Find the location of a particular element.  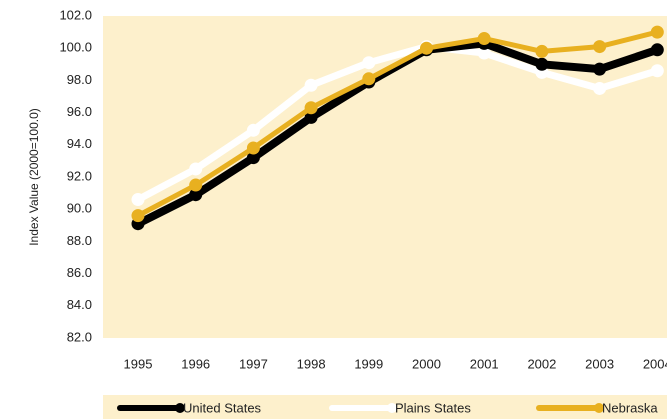

x-tick-label: 2004 is located at coordinates (655, 363).